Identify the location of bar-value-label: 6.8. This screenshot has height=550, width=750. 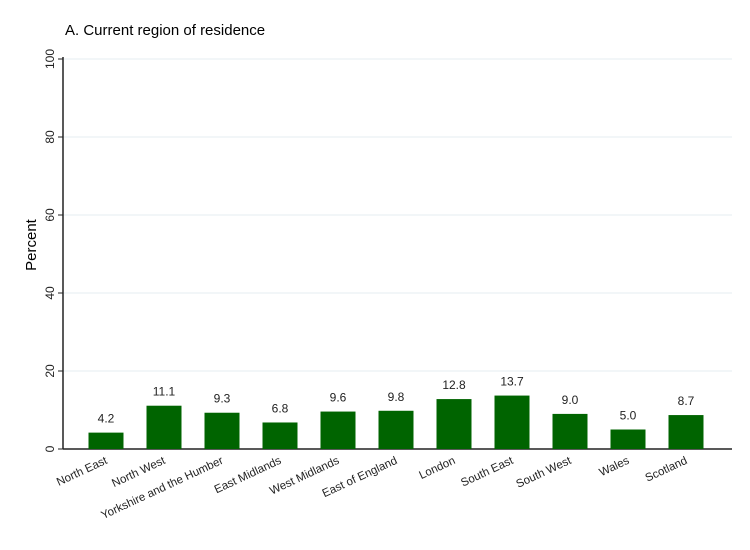
(280, 408).